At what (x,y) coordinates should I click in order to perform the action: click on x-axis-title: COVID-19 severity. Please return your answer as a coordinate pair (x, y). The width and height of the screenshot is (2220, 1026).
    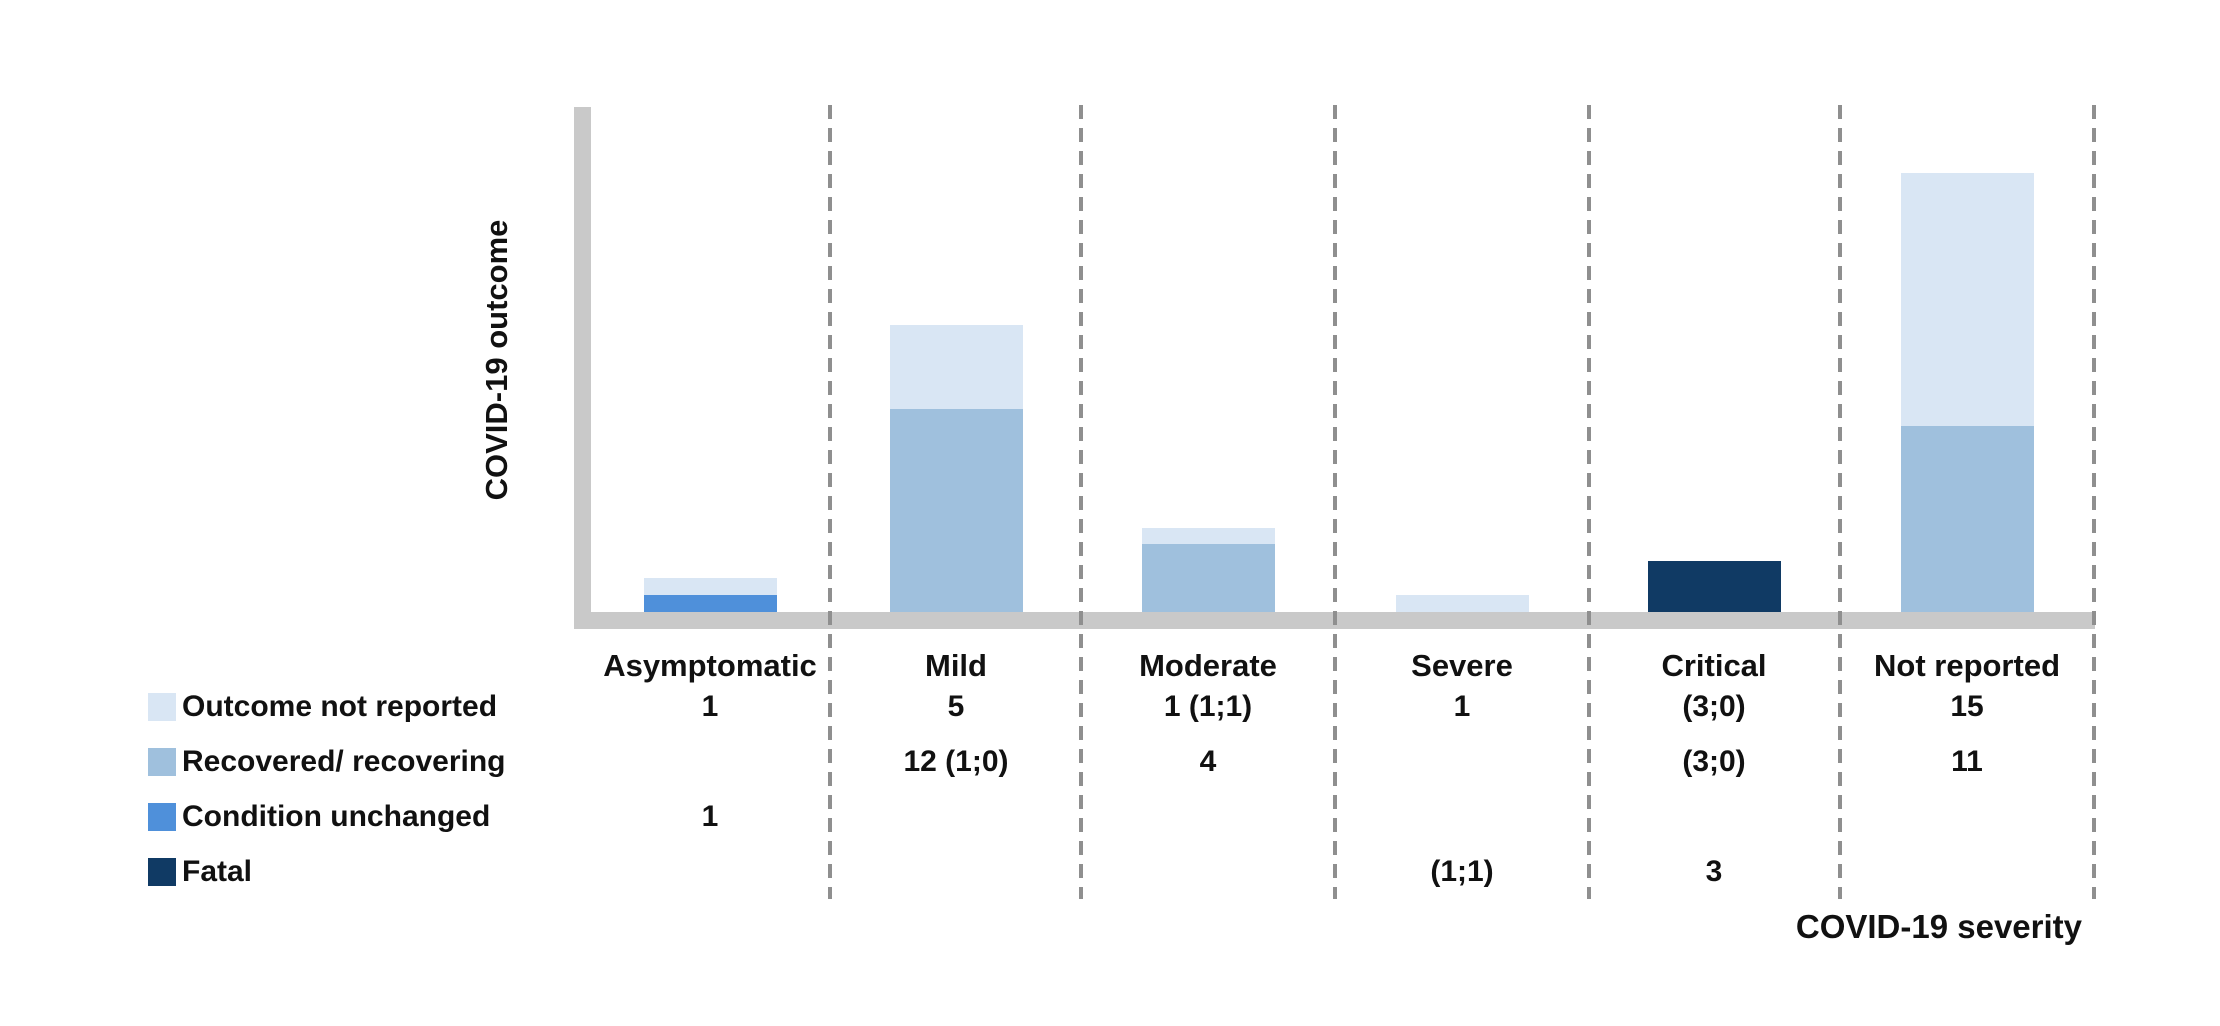
    Looking at the image, I should click on (1938, 926).